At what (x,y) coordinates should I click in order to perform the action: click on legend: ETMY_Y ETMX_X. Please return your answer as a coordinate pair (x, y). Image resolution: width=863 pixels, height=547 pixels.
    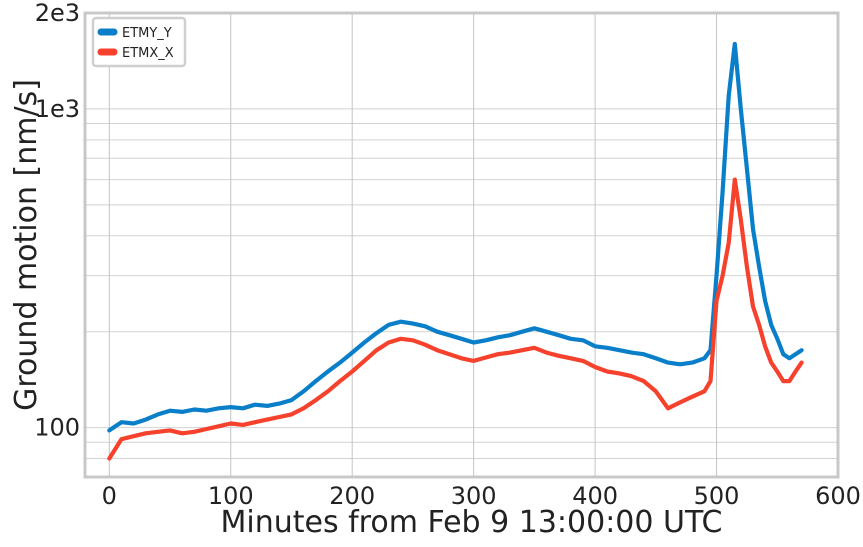
    Looking at the image, I should click on (139, 42).